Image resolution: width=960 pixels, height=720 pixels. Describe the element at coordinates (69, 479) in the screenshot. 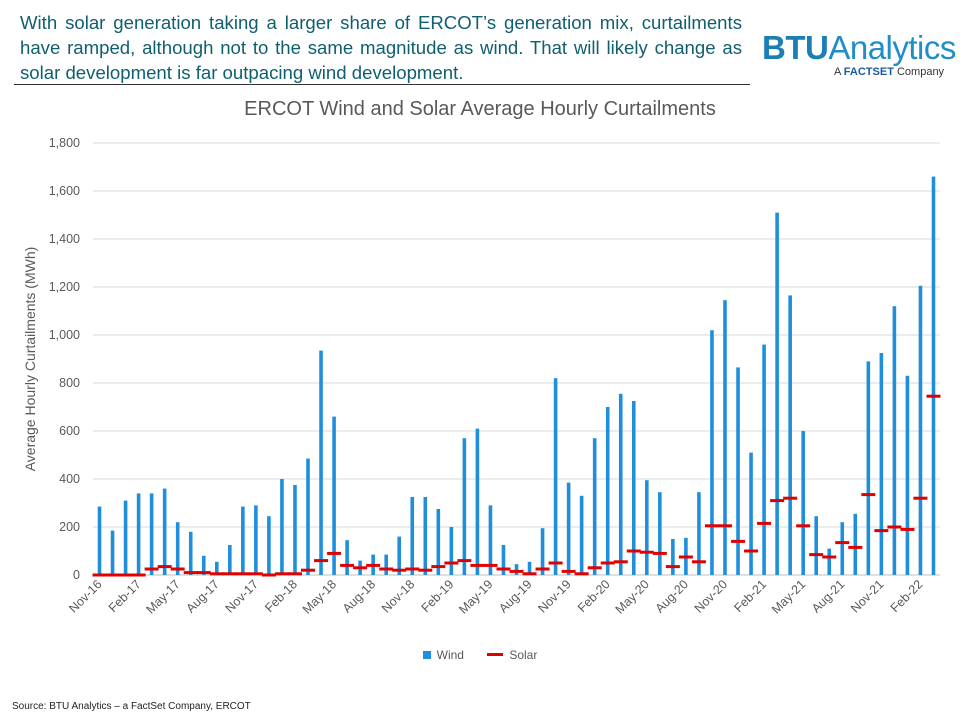

I see `y-tick-label: 400` at that location.